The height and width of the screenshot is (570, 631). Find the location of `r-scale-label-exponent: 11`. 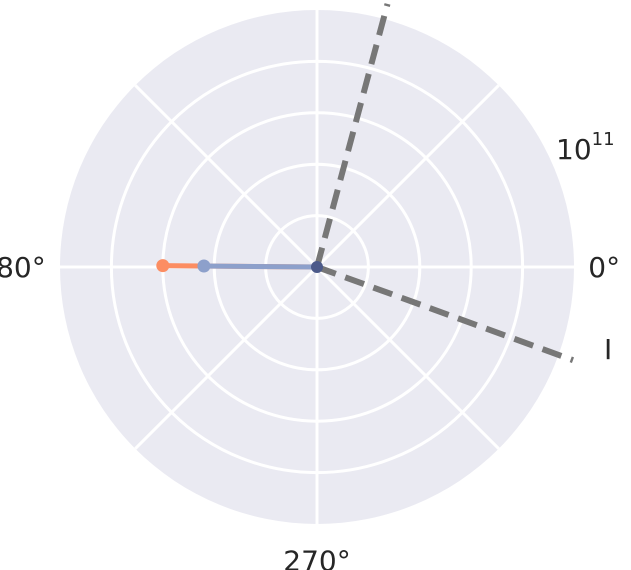

r-scale-label-exponent: 11 is located at coordinates (603, 139).